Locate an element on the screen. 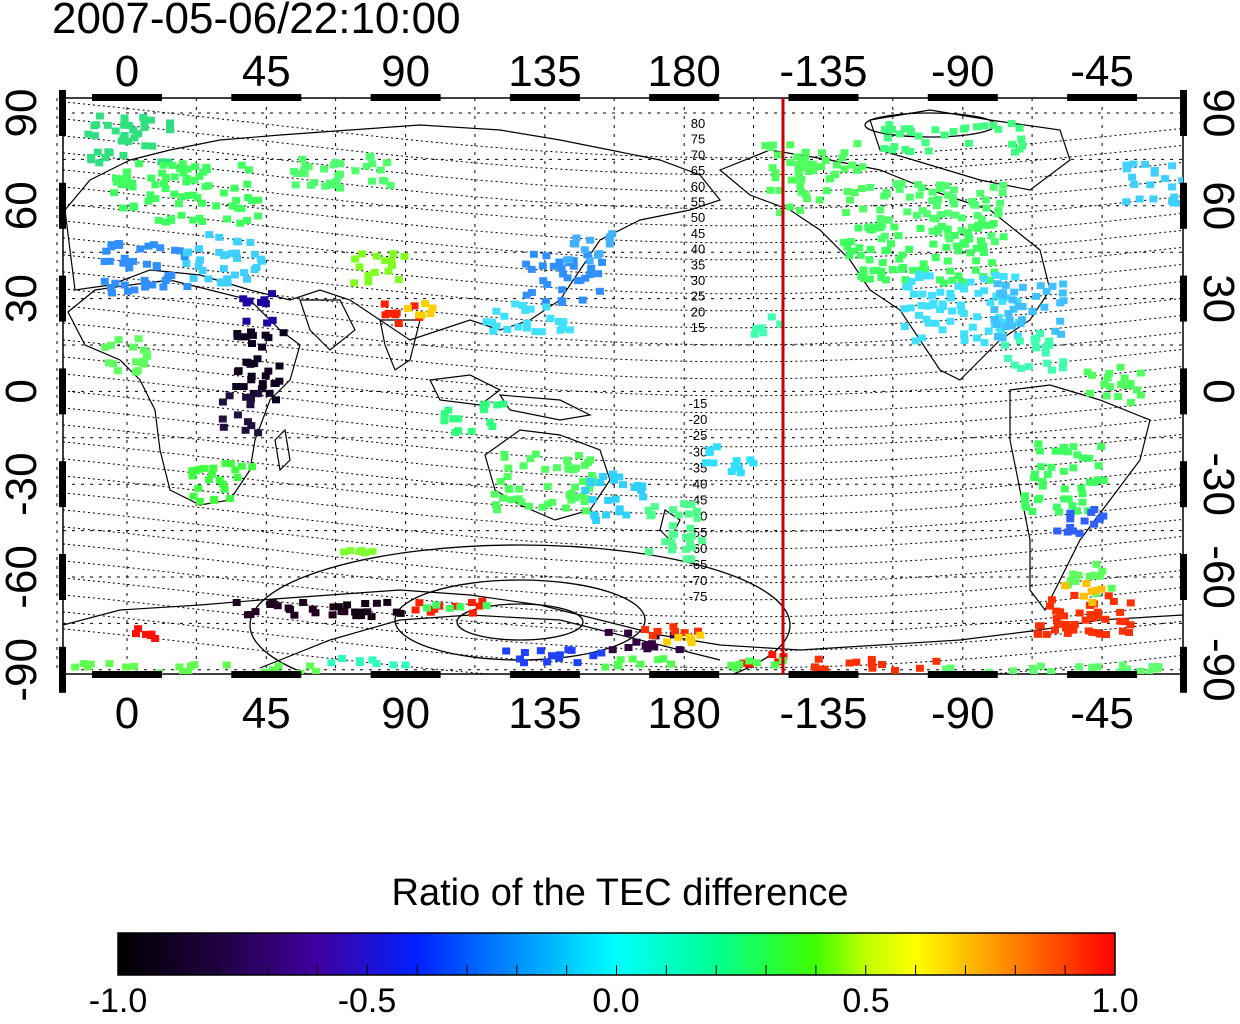 The height and width of the screenshot is (1024, 1240). right-lat-label: -90 is located at coordinates (1217, 670).